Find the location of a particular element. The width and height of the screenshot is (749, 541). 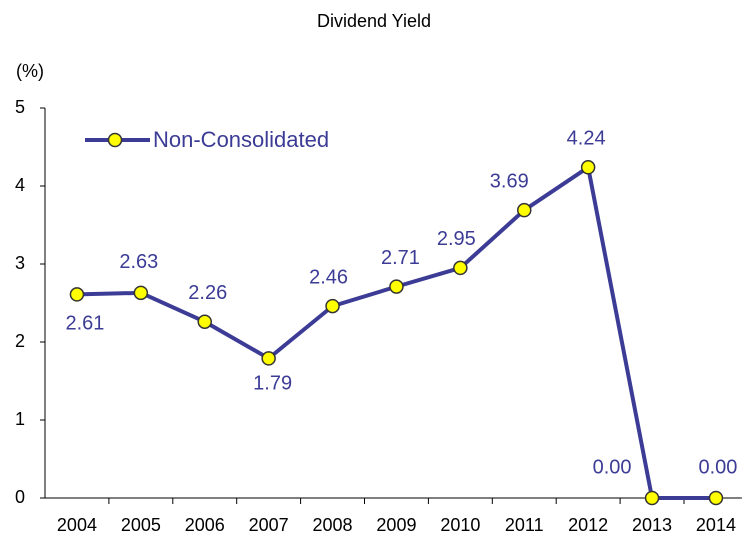

value-label: 4.24 is located at coordinates (586, 139).